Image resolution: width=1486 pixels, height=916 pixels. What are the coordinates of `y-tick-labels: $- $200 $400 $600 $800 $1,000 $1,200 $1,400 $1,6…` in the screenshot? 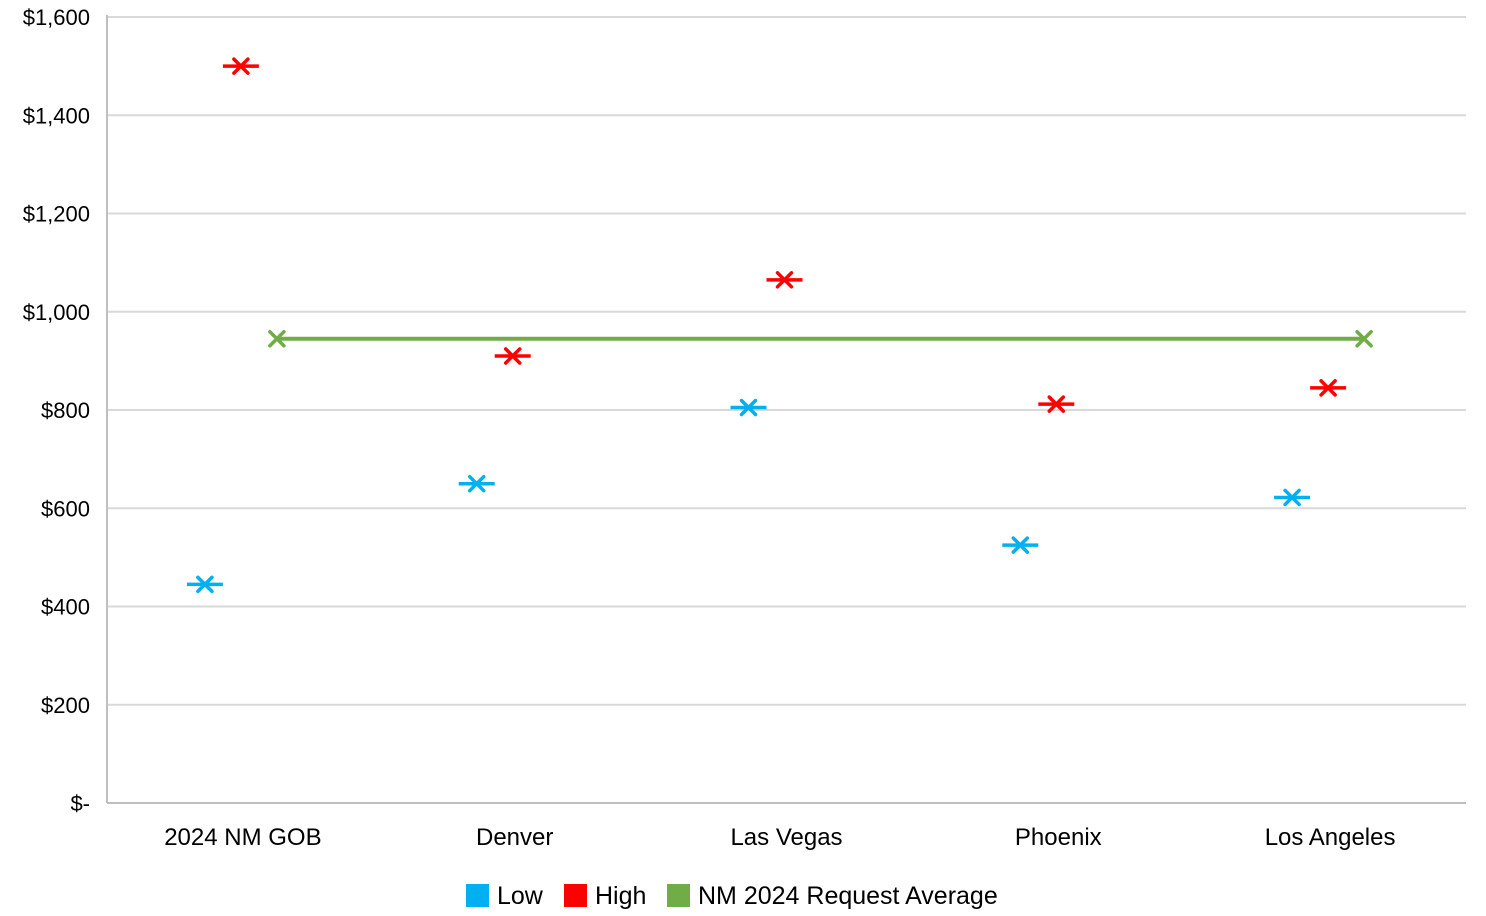 It's located at (56, 410).